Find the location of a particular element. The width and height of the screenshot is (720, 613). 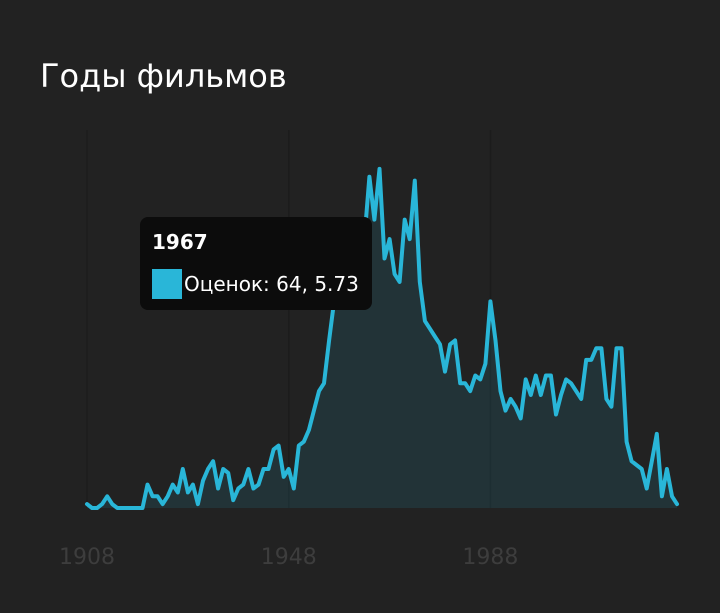

tooltip: 1967 Оценок: 64, 5.73 is located at coordinates (256, 263).